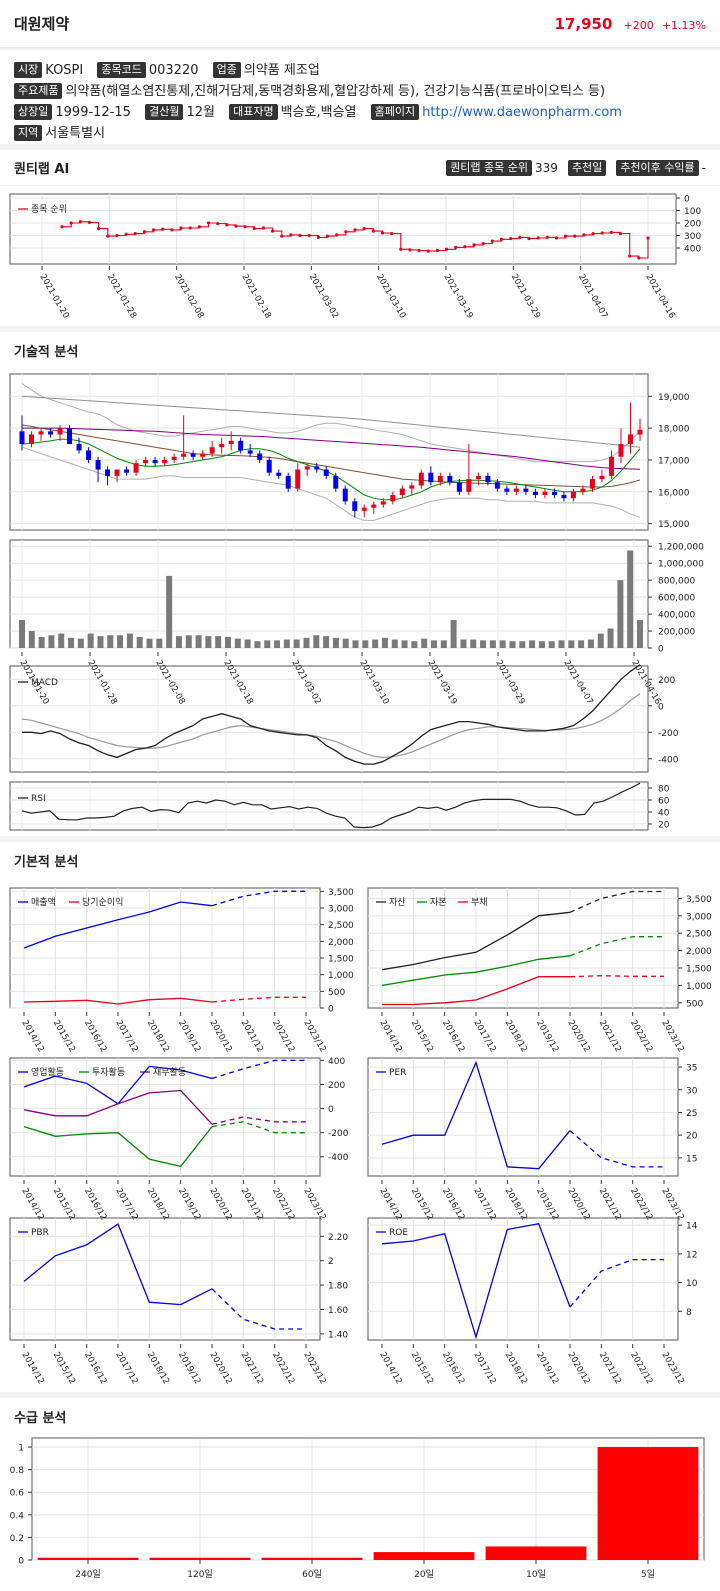 This screenshot has width=720, height=1591. What do you see at coordinates (341, 926) in the screenshot?
I see `sales-ytick-label: 2,500` at bounding box center [341, 926].